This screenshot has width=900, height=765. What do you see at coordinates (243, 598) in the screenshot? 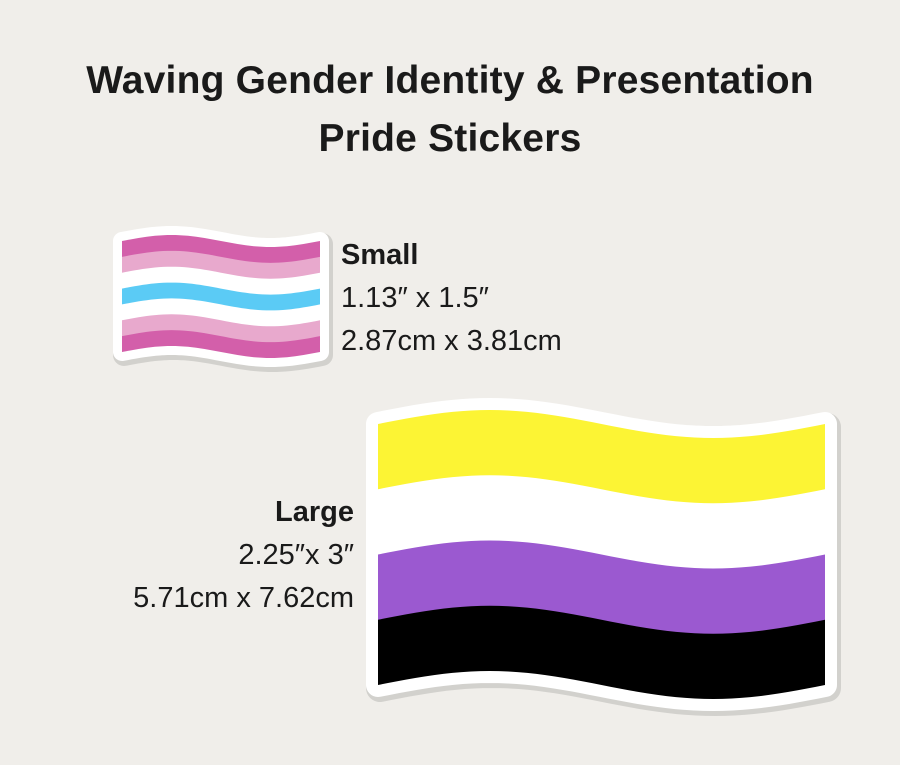
I see `large-size-cm: 5.71cm x 7.62cm` at bounding box center [243, 598].